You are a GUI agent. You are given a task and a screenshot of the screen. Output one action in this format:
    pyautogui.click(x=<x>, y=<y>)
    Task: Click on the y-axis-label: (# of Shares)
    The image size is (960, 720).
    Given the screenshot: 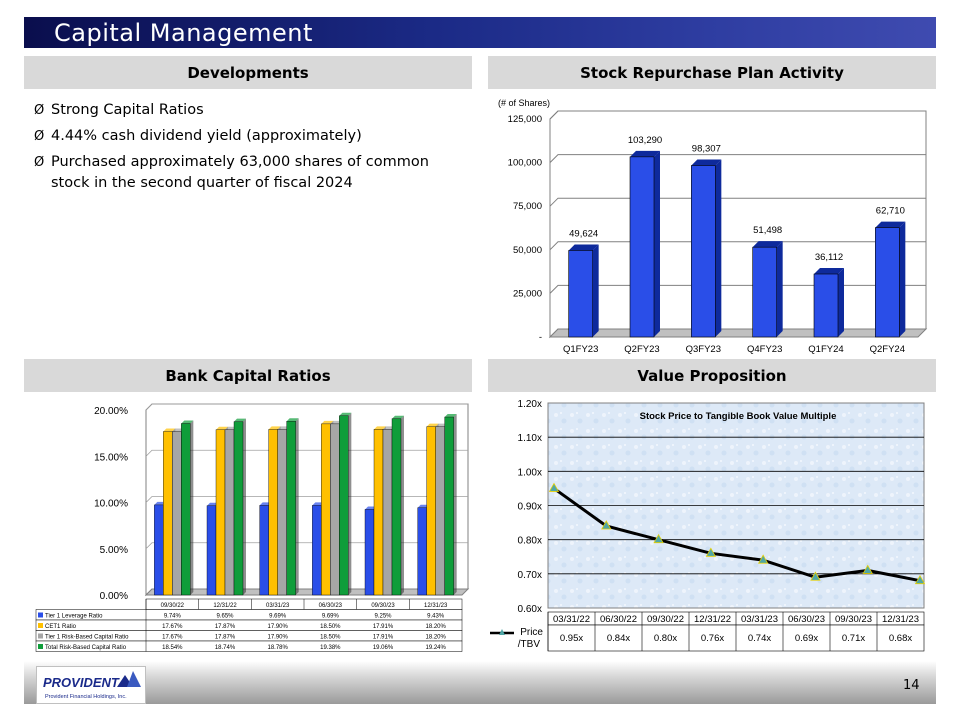 What is the action you would take?
    pyautogui.click(x=524, y=103)
    